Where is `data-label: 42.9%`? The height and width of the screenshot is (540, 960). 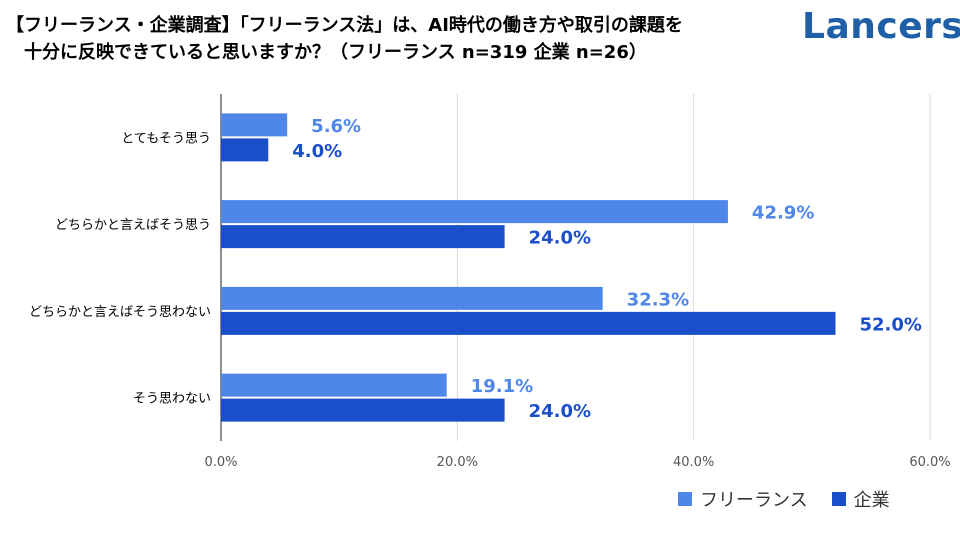
data-label: 42.9% is located at coordinates (783, 213).